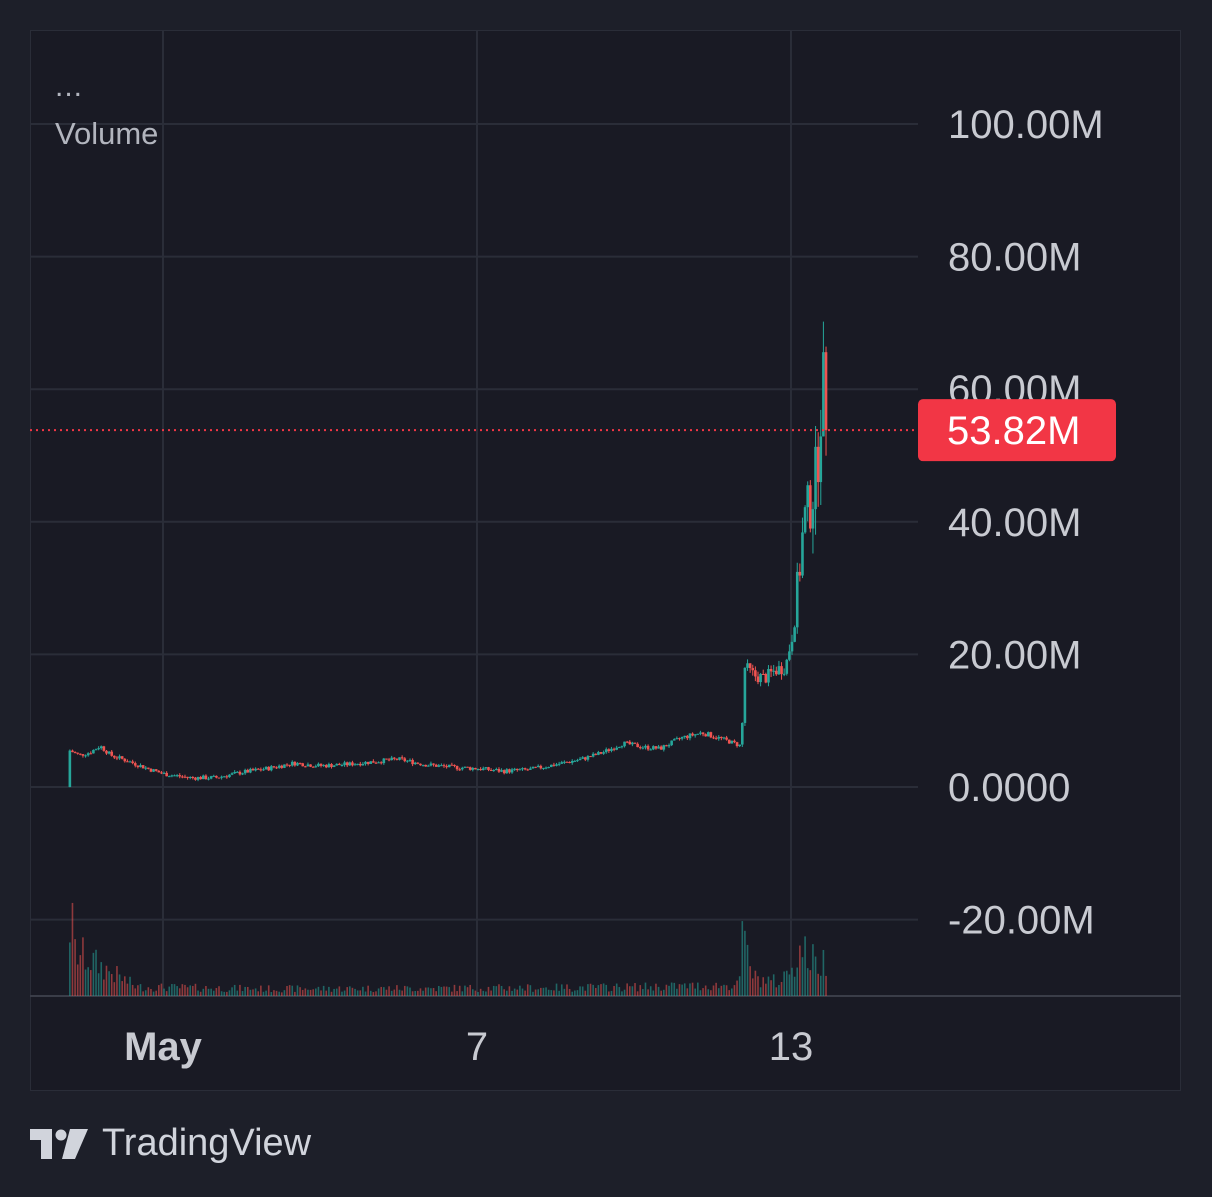 Image resolution: width=1212 pixels, height=1197 pixels. Describe the element at coordinates (107, 133) in the screenshot. I see `legend-volume-label: Volume` at that location.